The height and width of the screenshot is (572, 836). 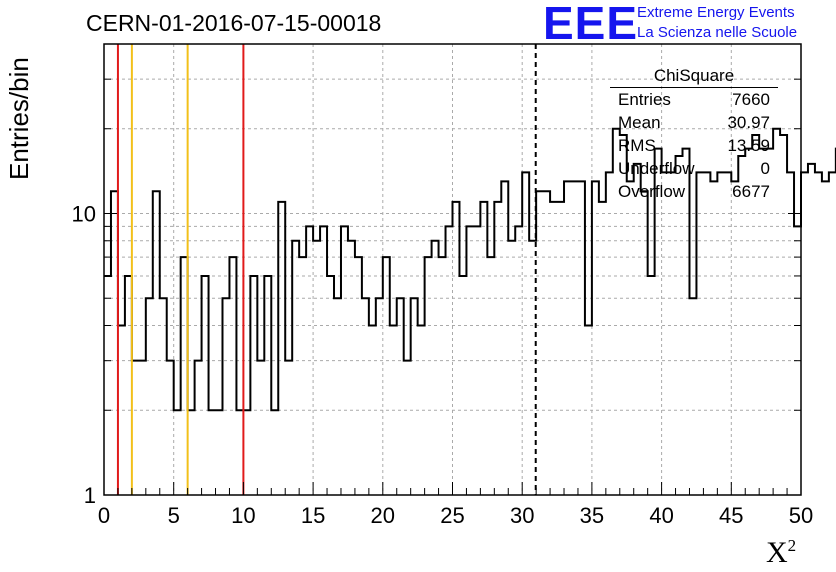 What do you see at coordinates (716, 12) in the screenshot?
I see `logo-line-1: Extreme Energy Events` at bounding box center [716, 12].